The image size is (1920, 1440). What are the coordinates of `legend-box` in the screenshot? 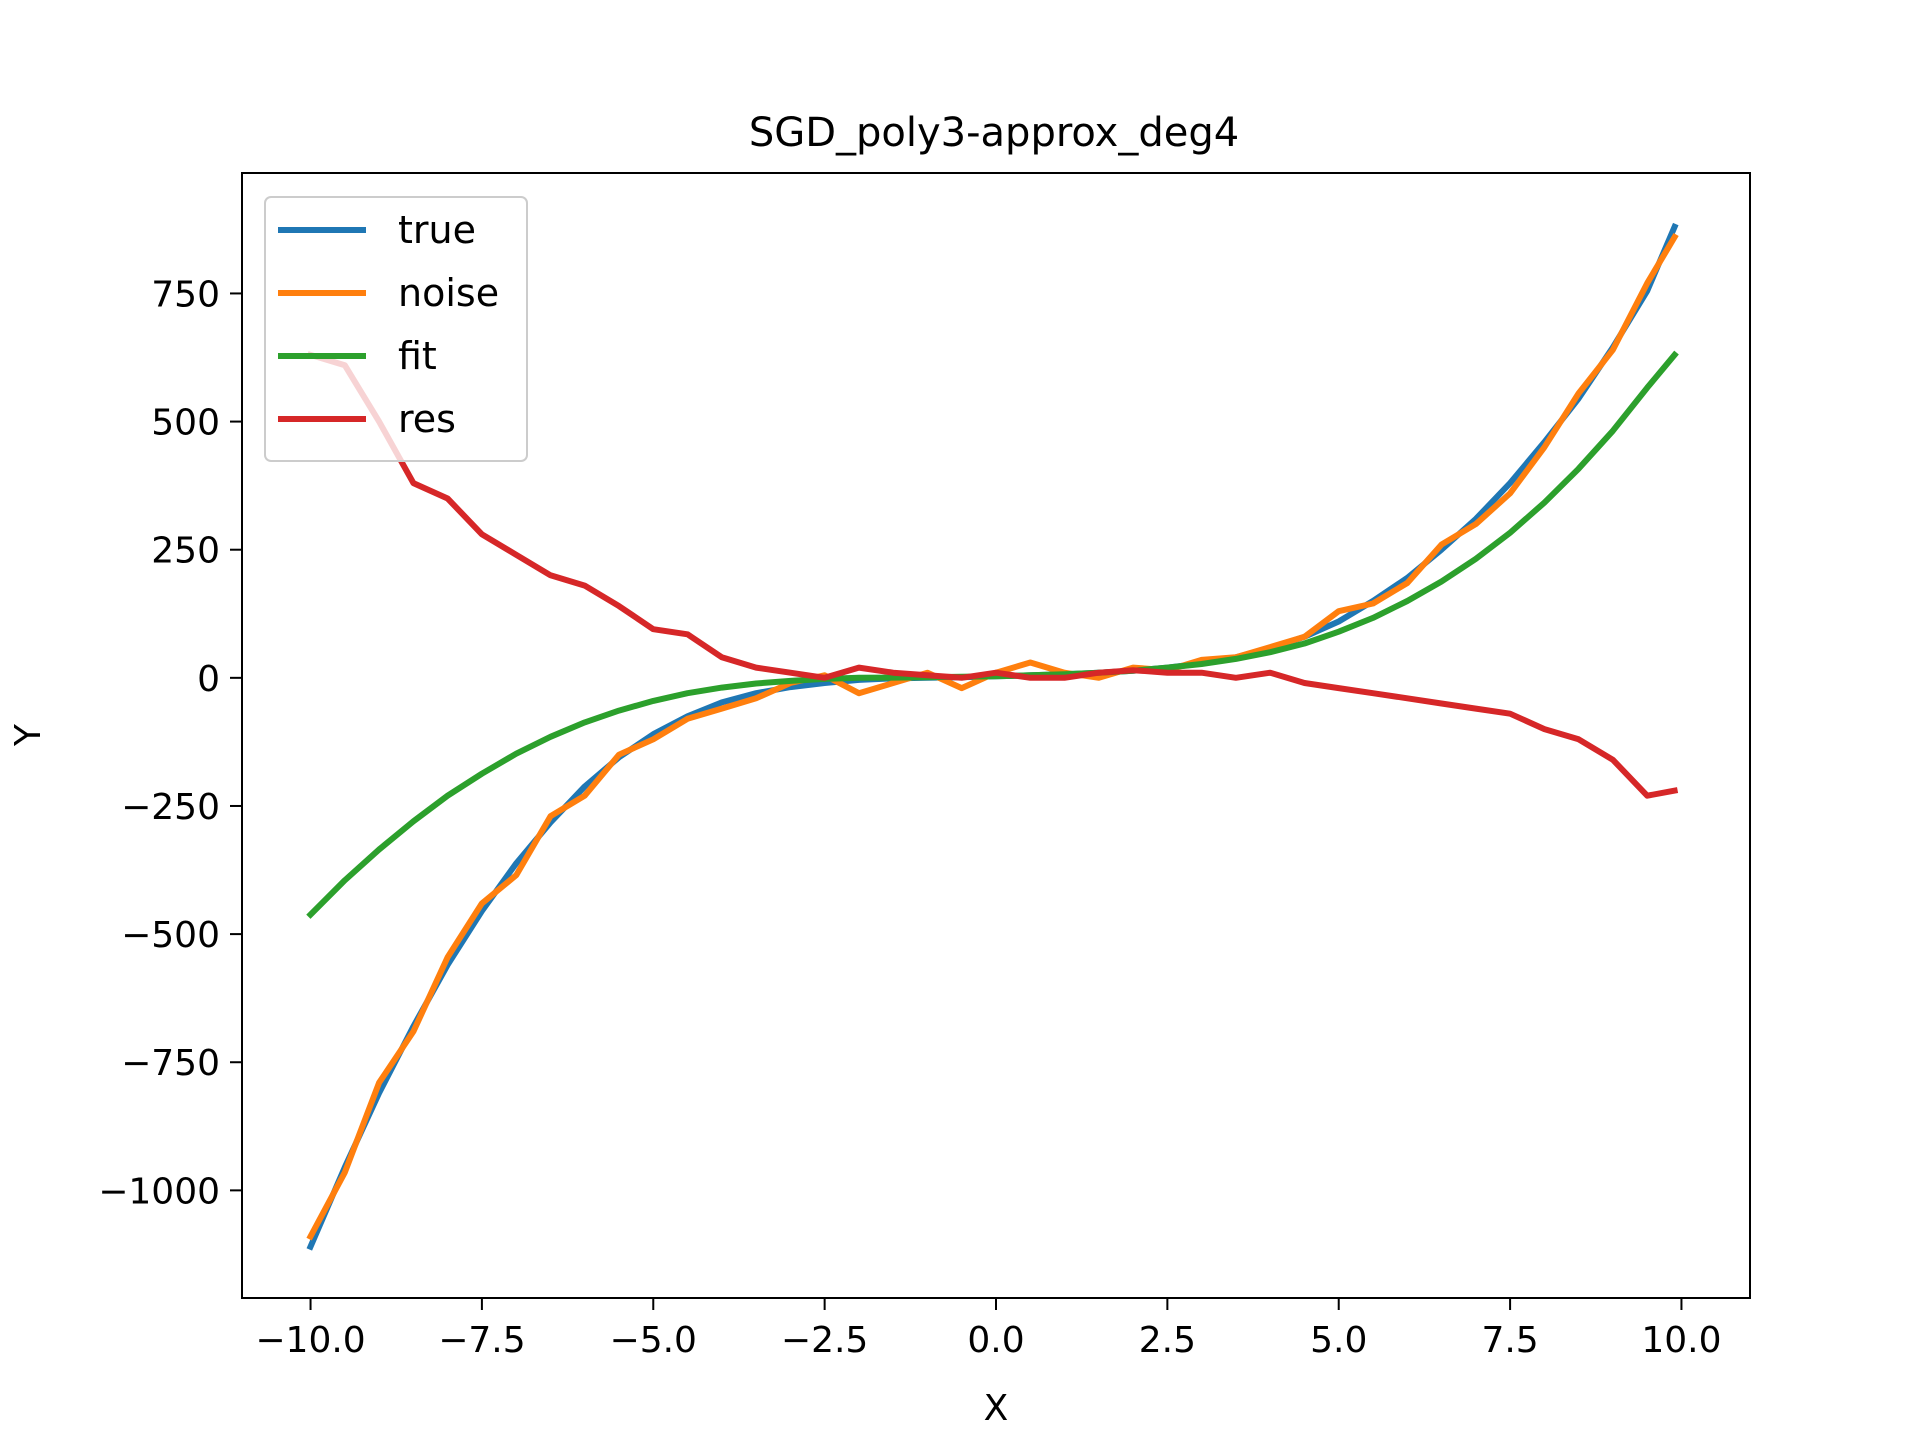 It's located at (396, 329).